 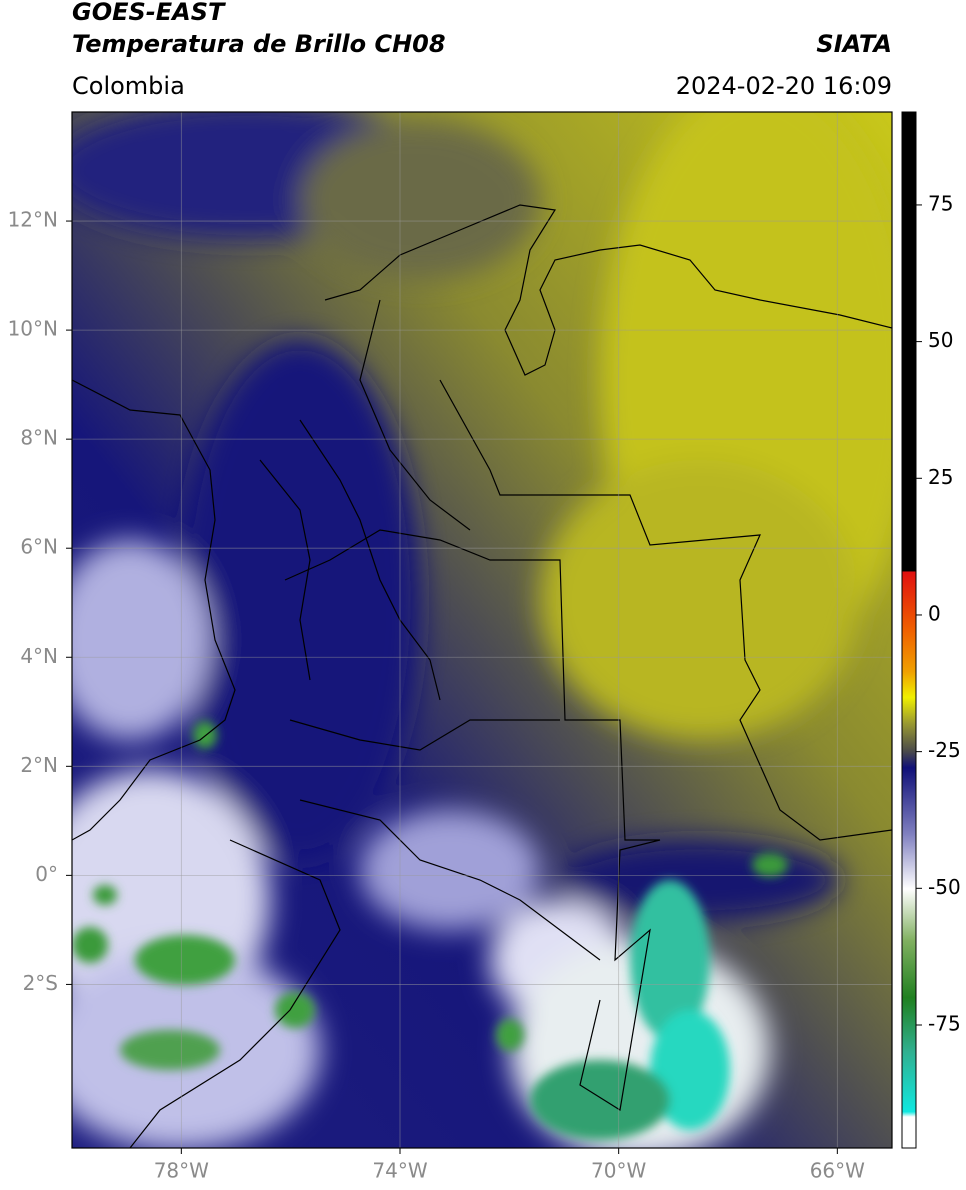 I want to click on colorbar-tick-label: -50, so click(x=944, y=887).